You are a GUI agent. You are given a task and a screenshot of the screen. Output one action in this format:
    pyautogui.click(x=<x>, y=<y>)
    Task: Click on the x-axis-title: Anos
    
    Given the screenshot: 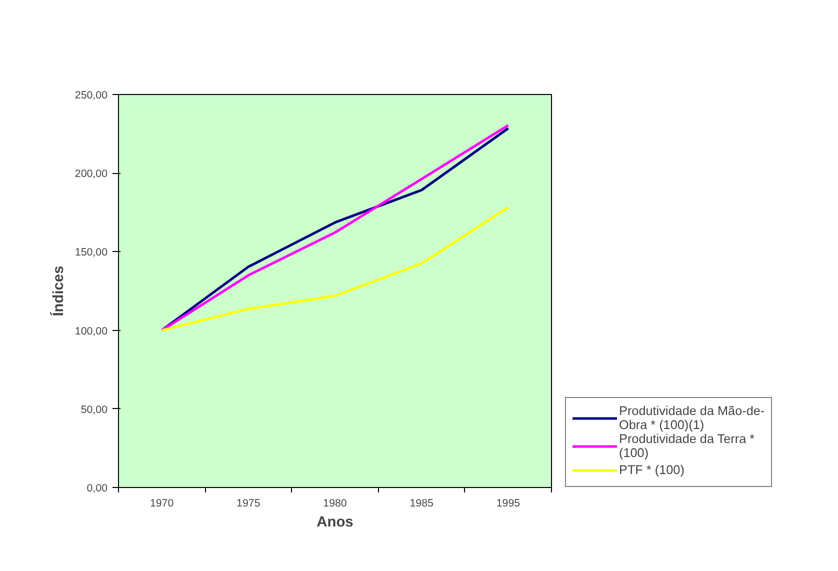 What is the action you would take?
    pyautogui.click(x=335, y=522)
    